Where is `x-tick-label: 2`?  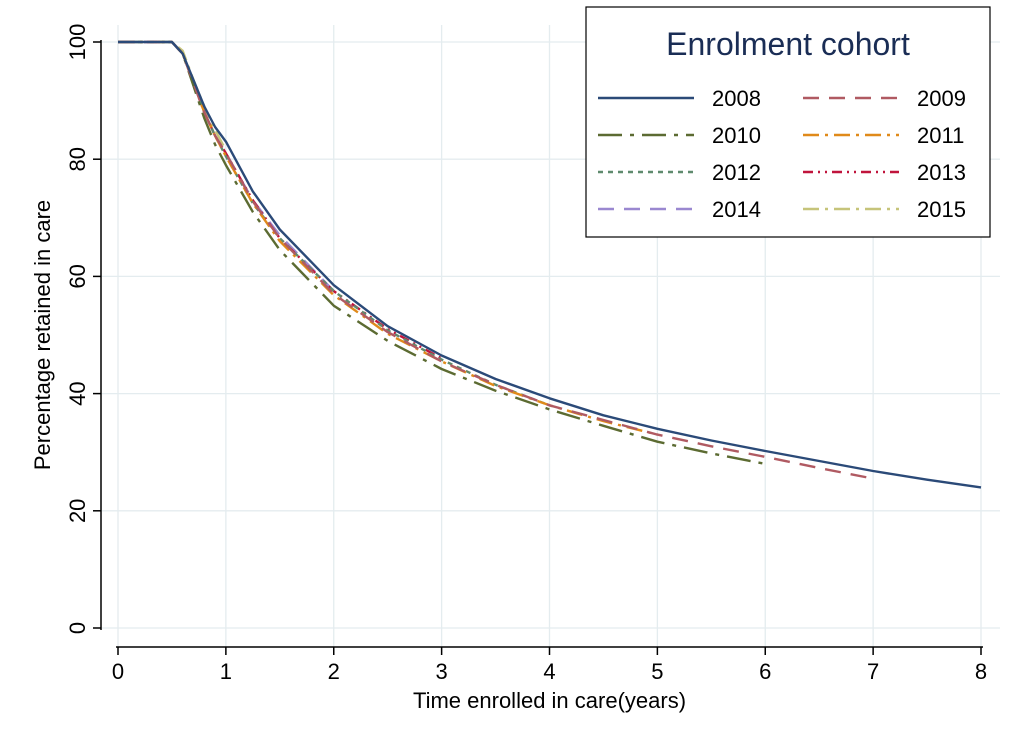 x-tick-label: 2 is located at coordinates (334, 671).